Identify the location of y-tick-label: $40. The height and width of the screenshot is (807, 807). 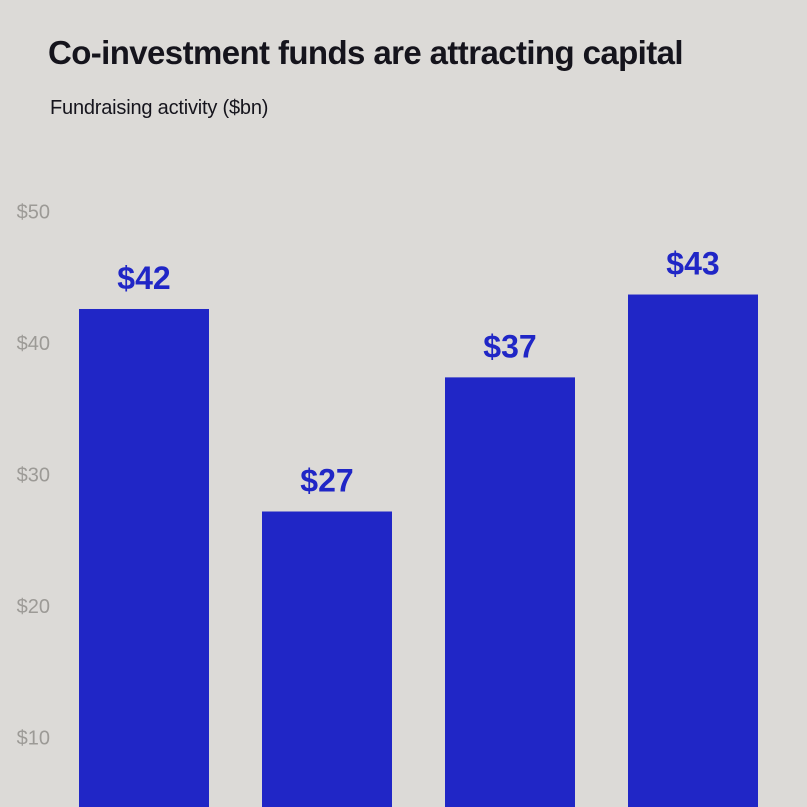
(33, 344).